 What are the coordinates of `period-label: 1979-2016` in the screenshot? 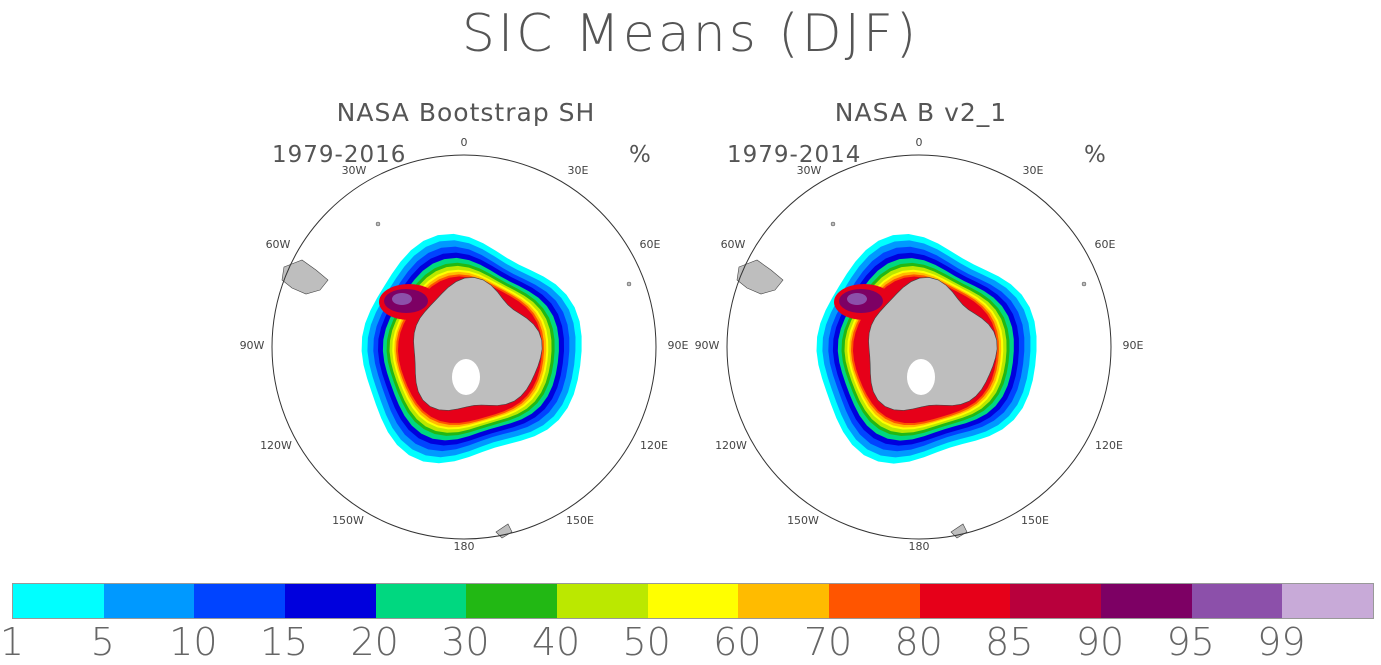 It's located at (339, 155).